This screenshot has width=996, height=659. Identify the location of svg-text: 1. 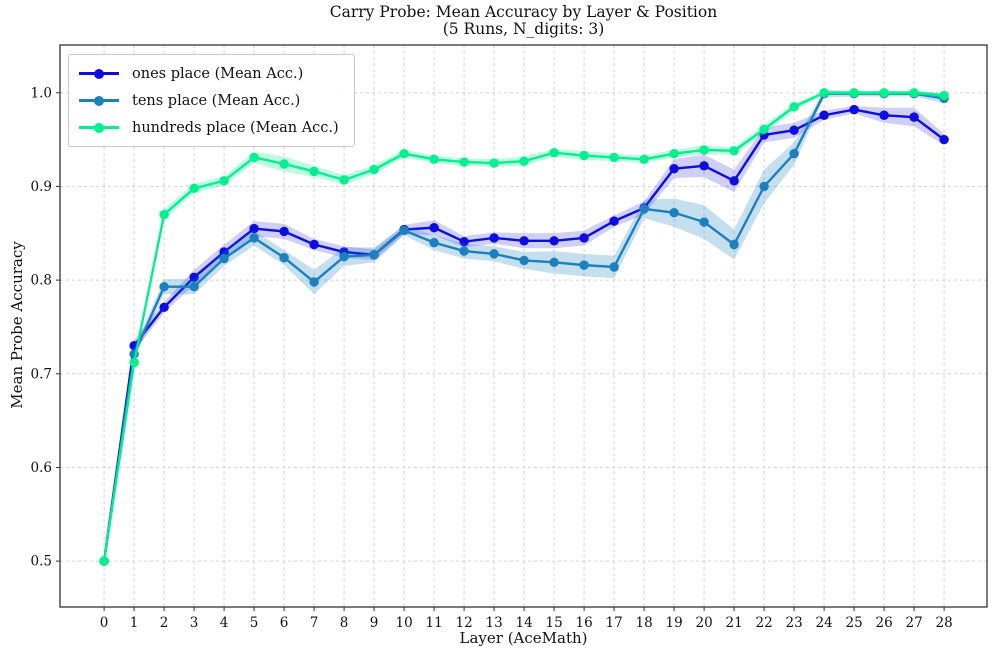
(134, 623).